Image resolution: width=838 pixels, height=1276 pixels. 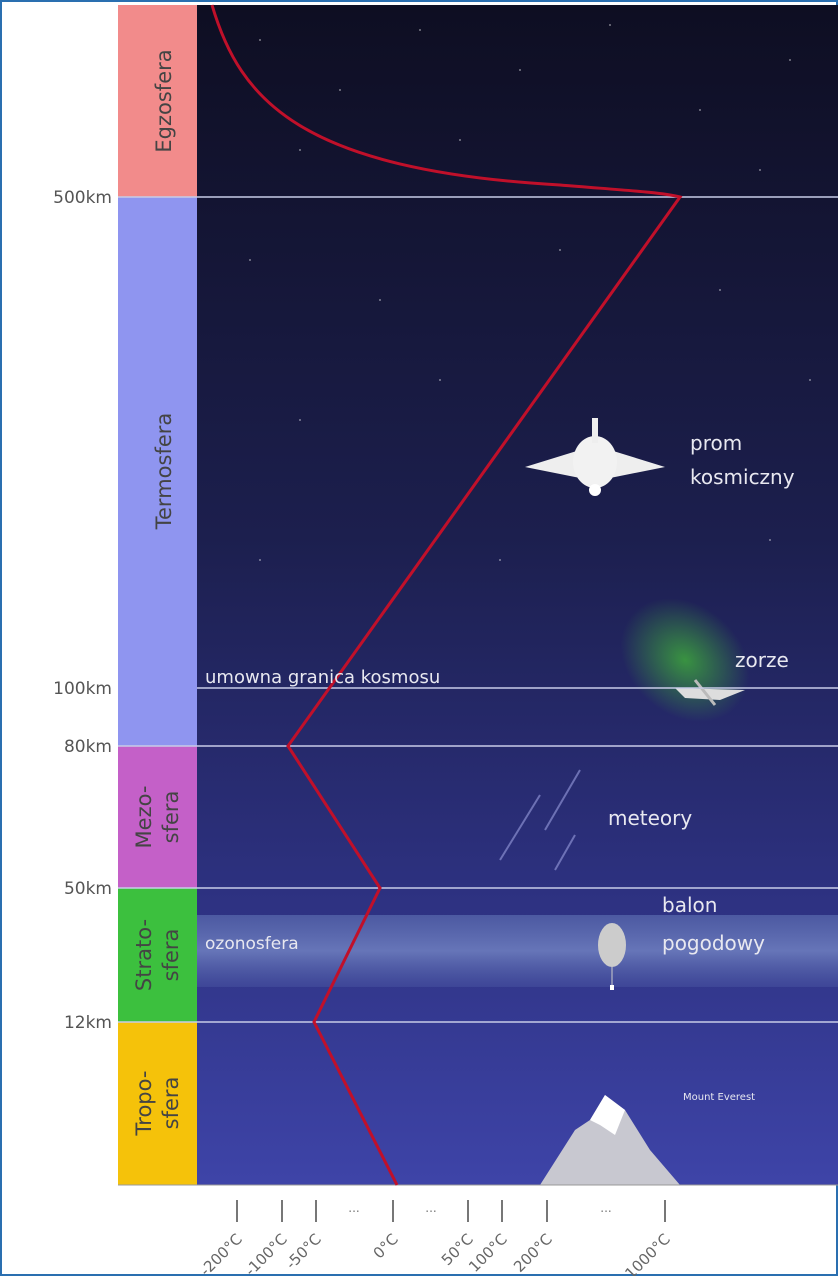 What do you see at coordinates (742, 477) in the screenshot?
I see `annotation: kosmiczny` at bounding box center [742, 477].